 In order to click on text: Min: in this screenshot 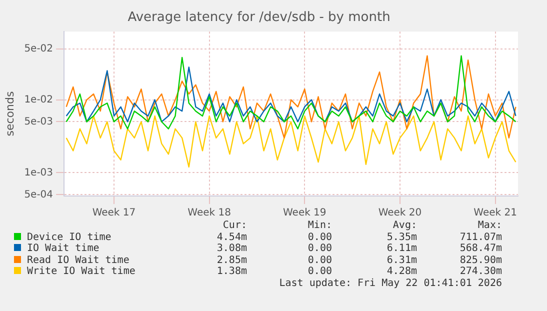, I will do `click(319, 226)`.